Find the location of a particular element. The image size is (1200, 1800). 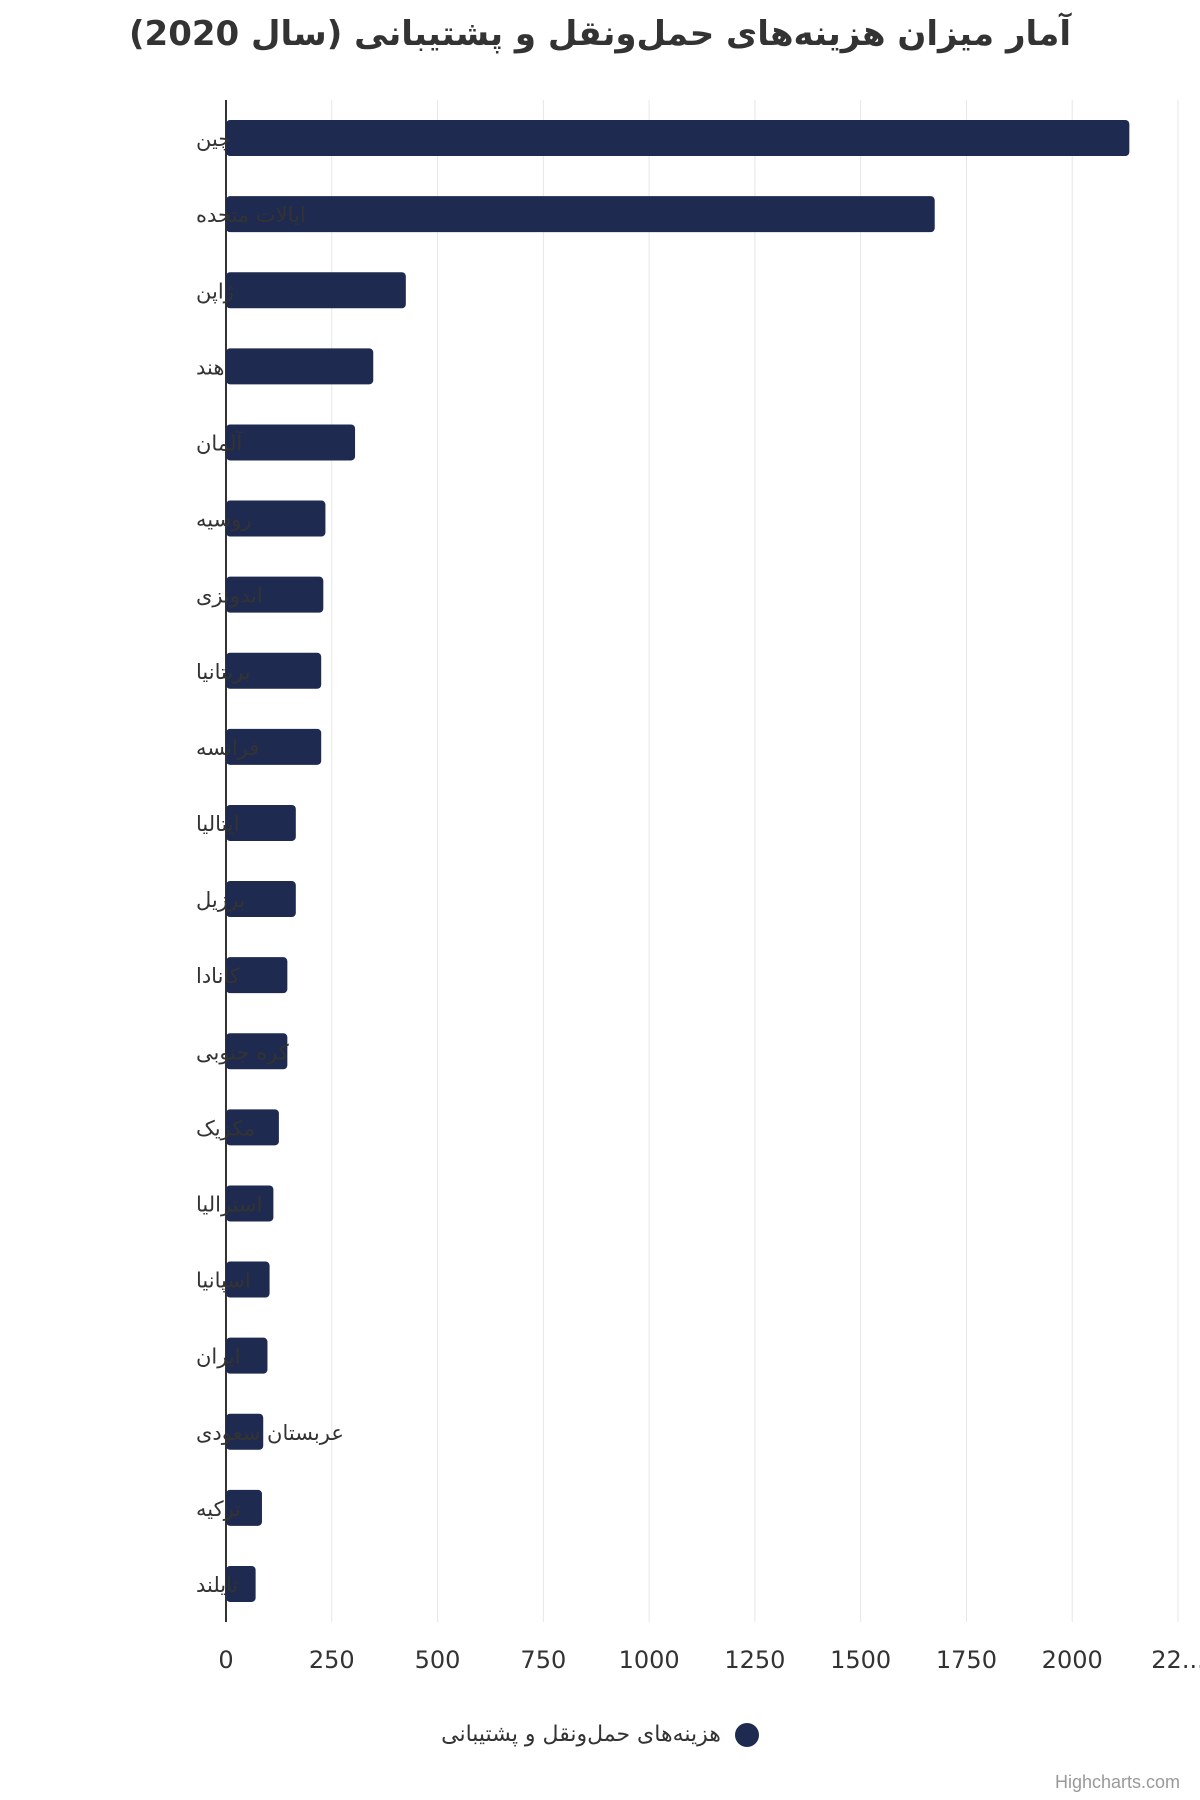

category-label: فرانسه is located at coordinates (227, 748).